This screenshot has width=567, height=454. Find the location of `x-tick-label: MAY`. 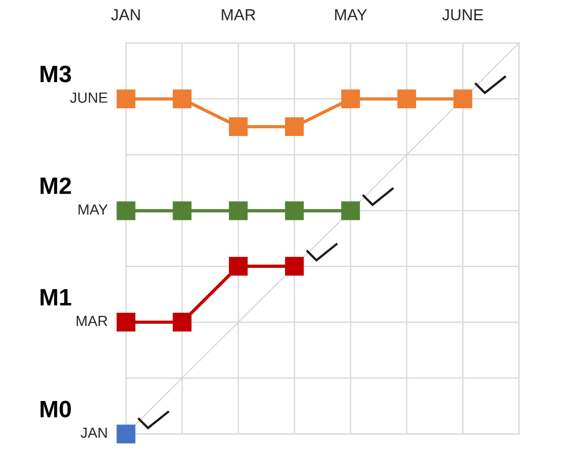

x-tick-label: MAY is located at coordinates (351, 14).